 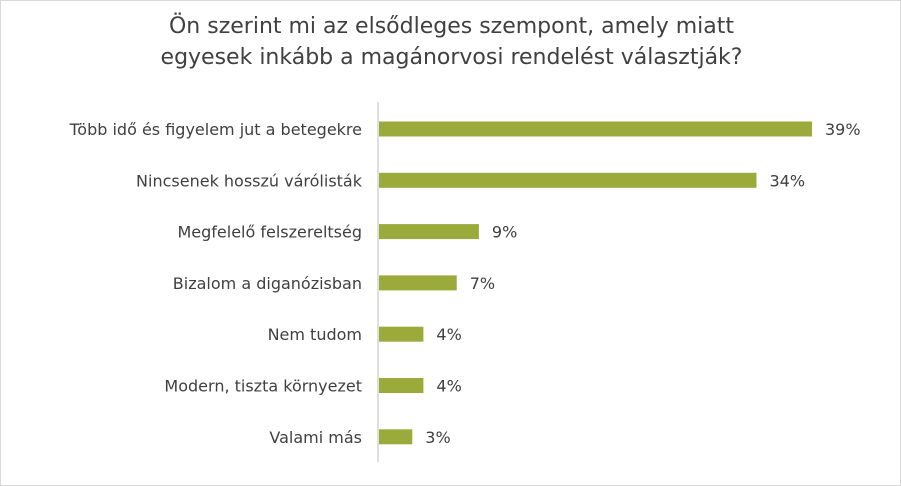 What do you see at coordinates (215, 129) in the screenshot?
I see `category-label: Több idő és figyelem jut a betegekre` at bounding box center [215, 129].